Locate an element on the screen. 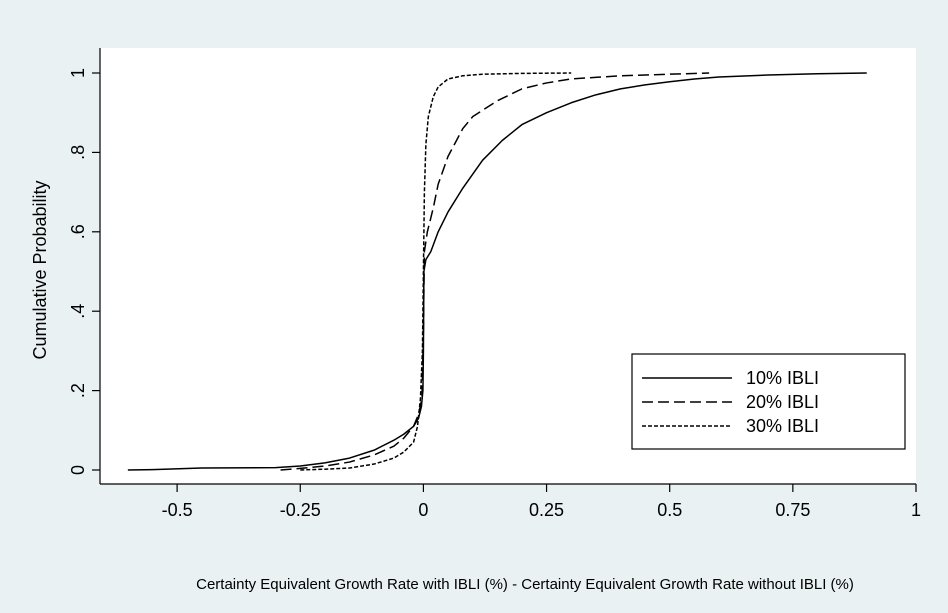  y-tick-label: .2 is located at coordinates (78, 390).